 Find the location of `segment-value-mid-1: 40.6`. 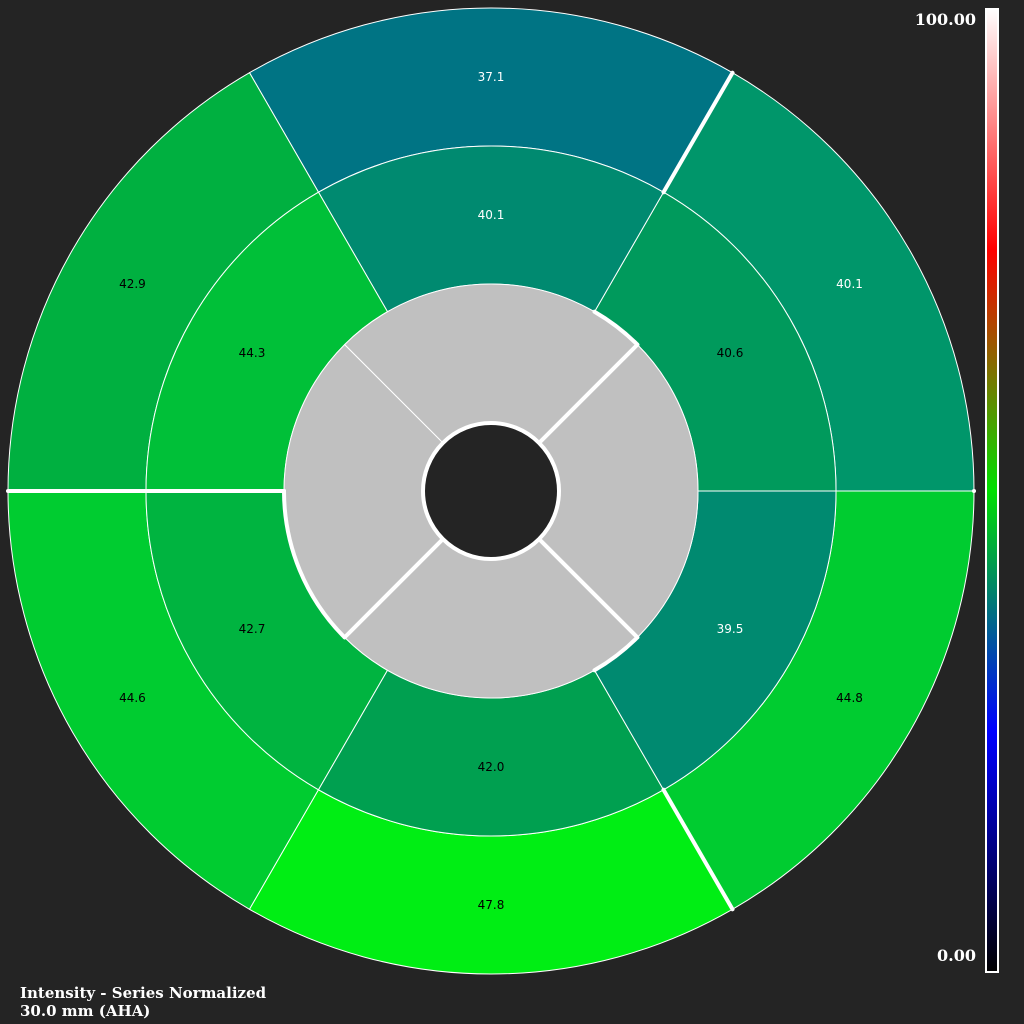

segment-value-mid-1: 40.6 is located at coordinates (730, 353).